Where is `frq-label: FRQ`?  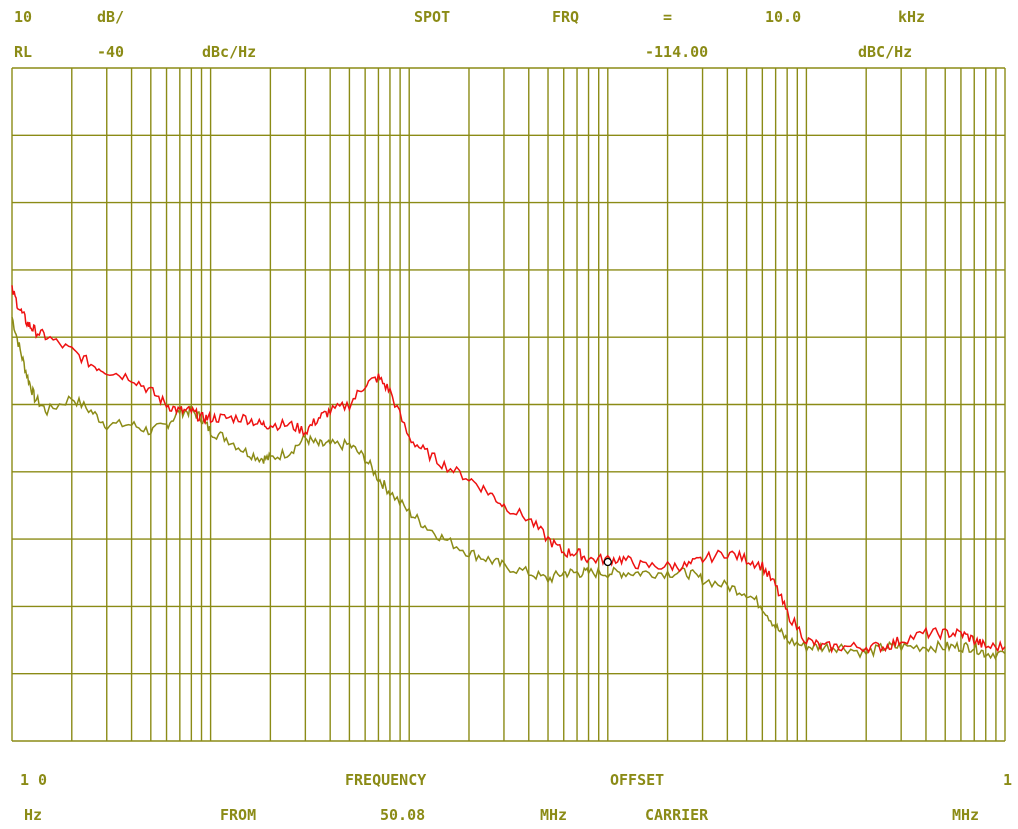
frq-label: FRQ is located at coordinates (566, 17).